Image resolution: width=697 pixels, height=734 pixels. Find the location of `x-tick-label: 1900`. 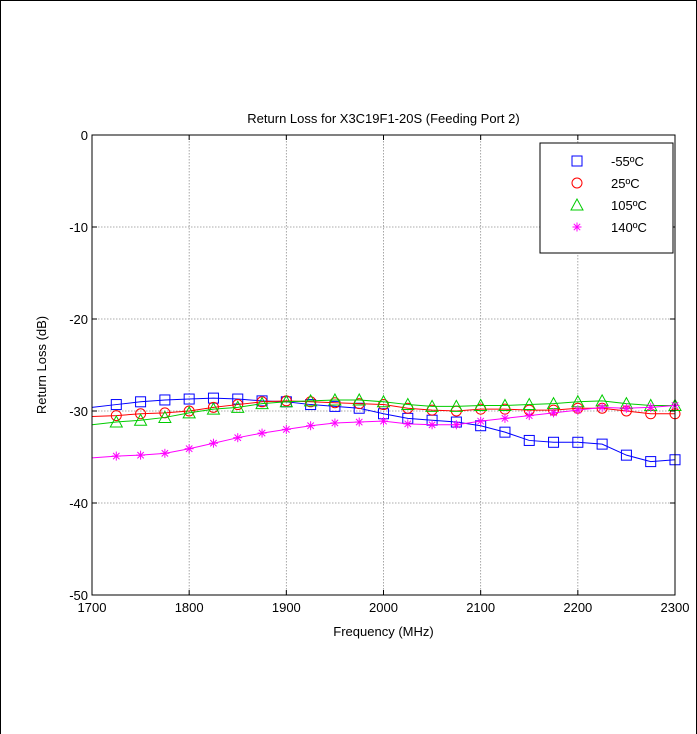

x-tick-label: 1900 is located at coordinates (286, 607).